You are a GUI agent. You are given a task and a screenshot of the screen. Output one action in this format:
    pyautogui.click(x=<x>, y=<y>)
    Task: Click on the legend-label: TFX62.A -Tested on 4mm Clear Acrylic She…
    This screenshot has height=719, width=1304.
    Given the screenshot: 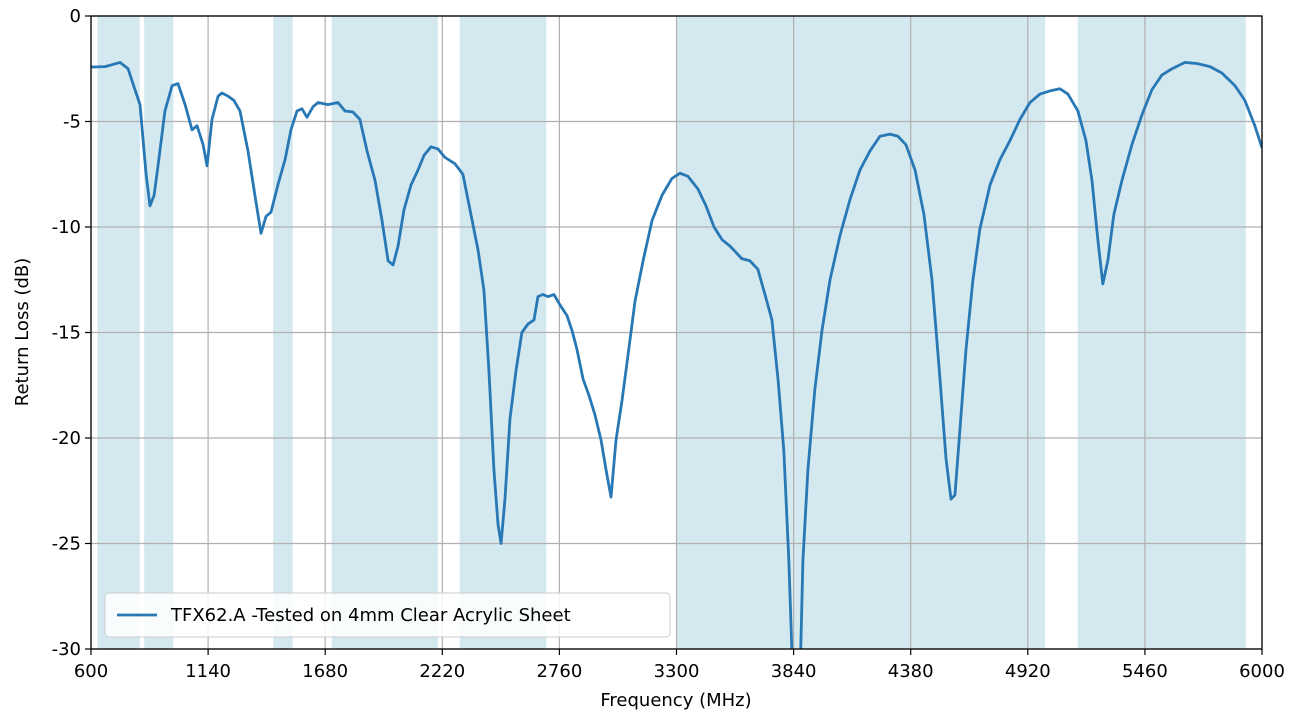 What is the action you would take?
    pyautogui.click(x=370, y=615)
    